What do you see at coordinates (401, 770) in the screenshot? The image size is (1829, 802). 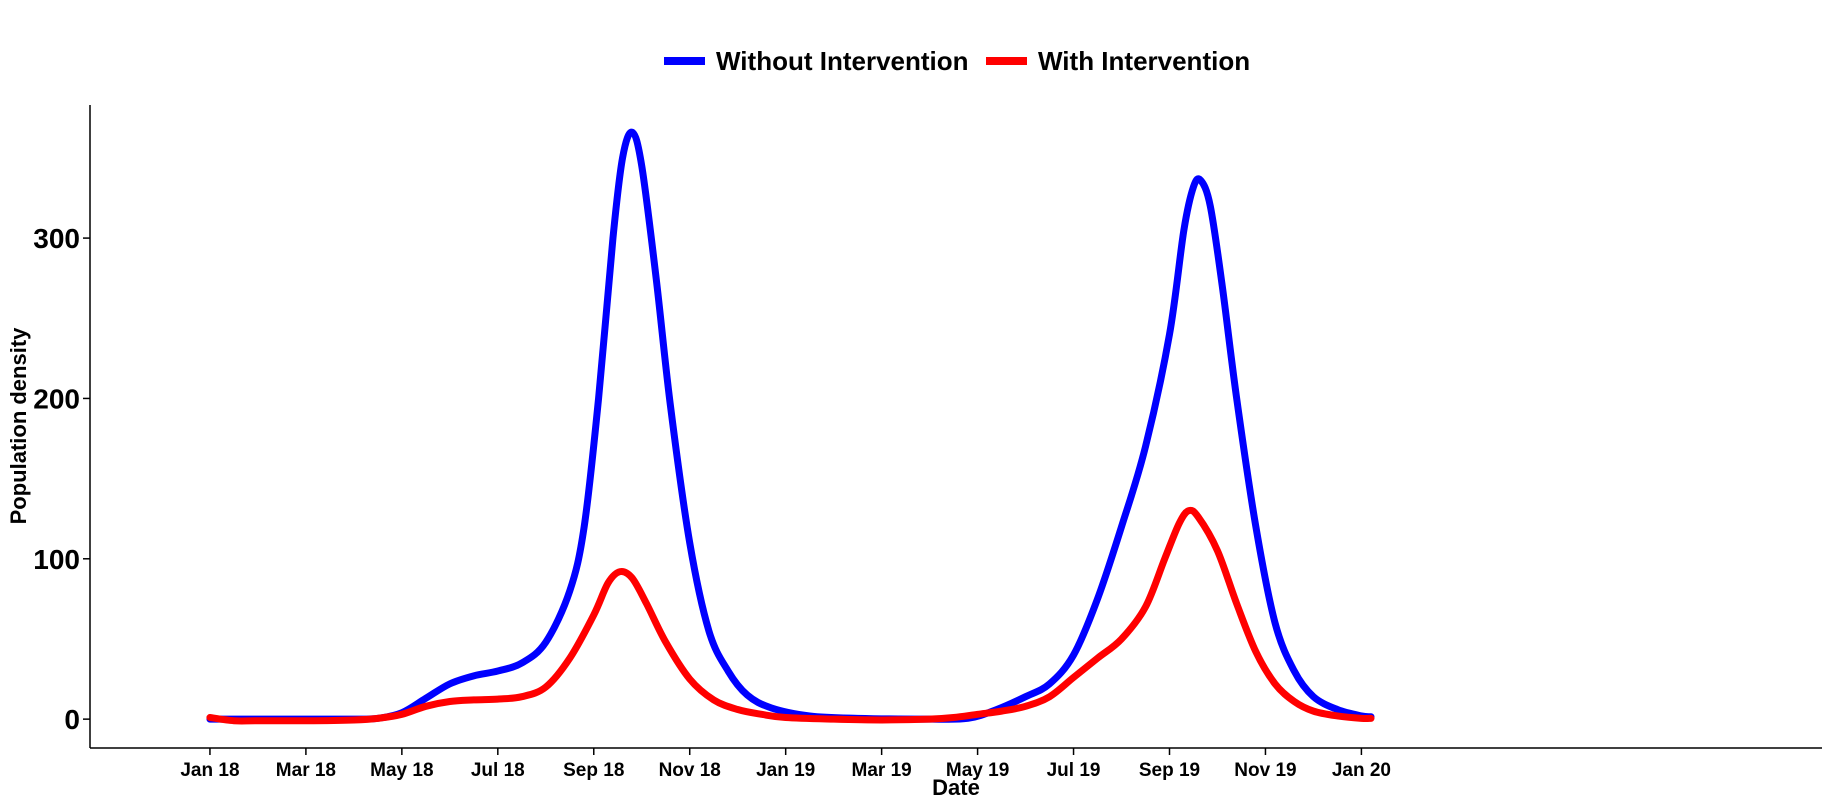 I see `x-tick-label: May 18` at bounding box center [401, 770].